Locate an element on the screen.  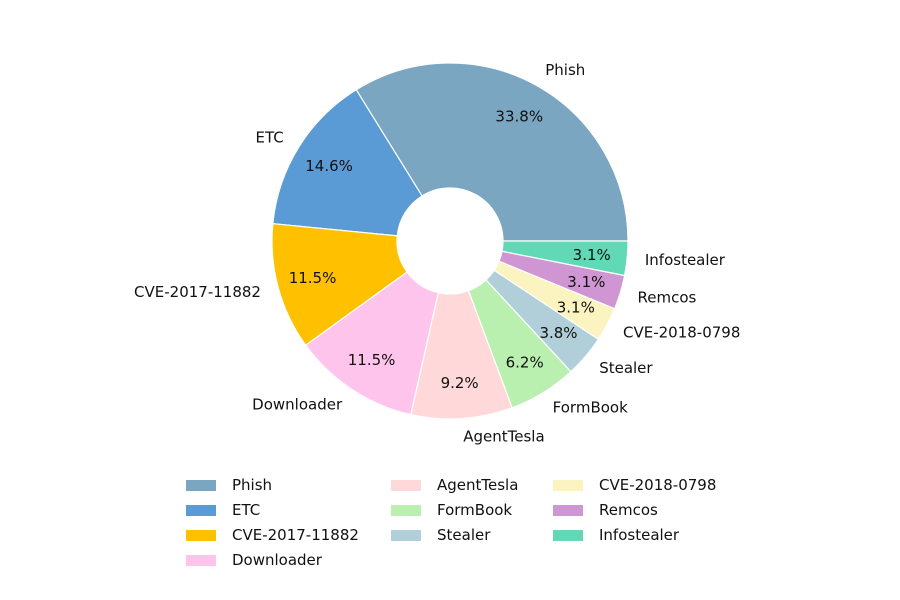
percent-label-phish: 33.8% is located at coordinates (519, 117).